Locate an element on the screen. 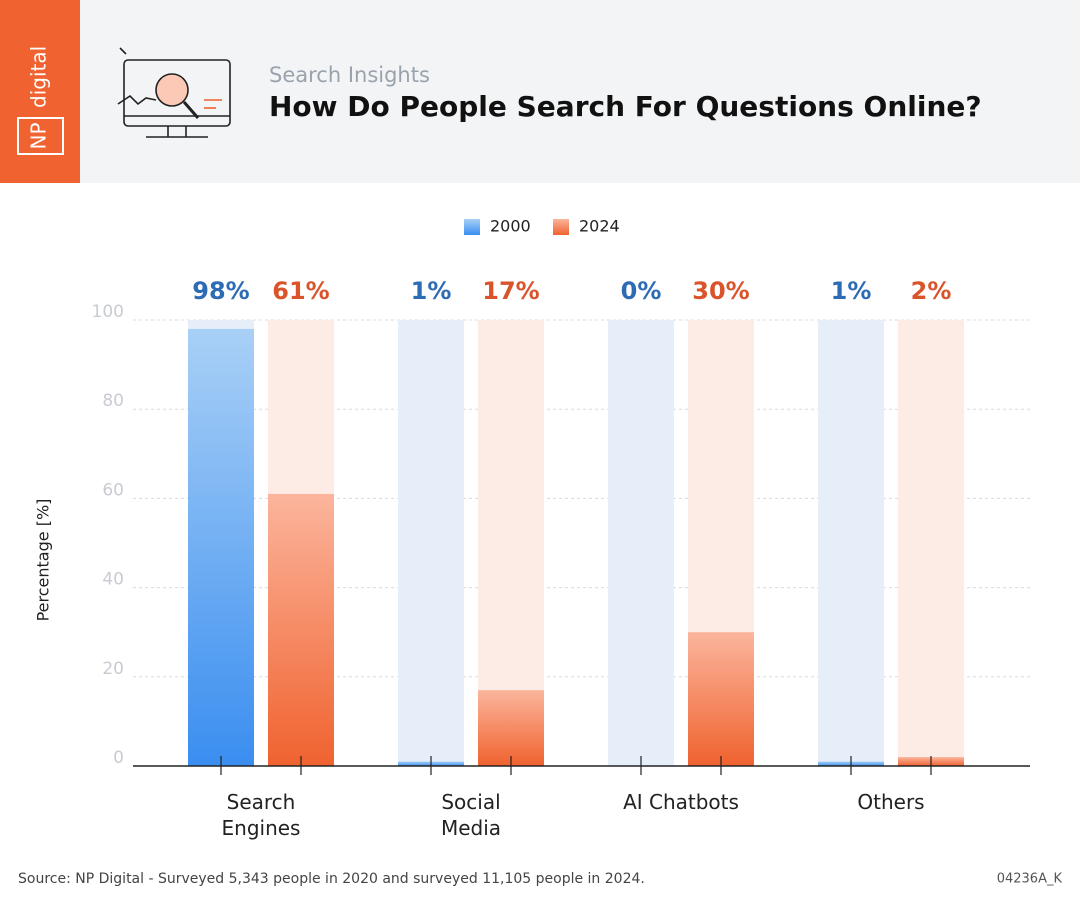  value-label: 0% is located at coordinates (641, 291).